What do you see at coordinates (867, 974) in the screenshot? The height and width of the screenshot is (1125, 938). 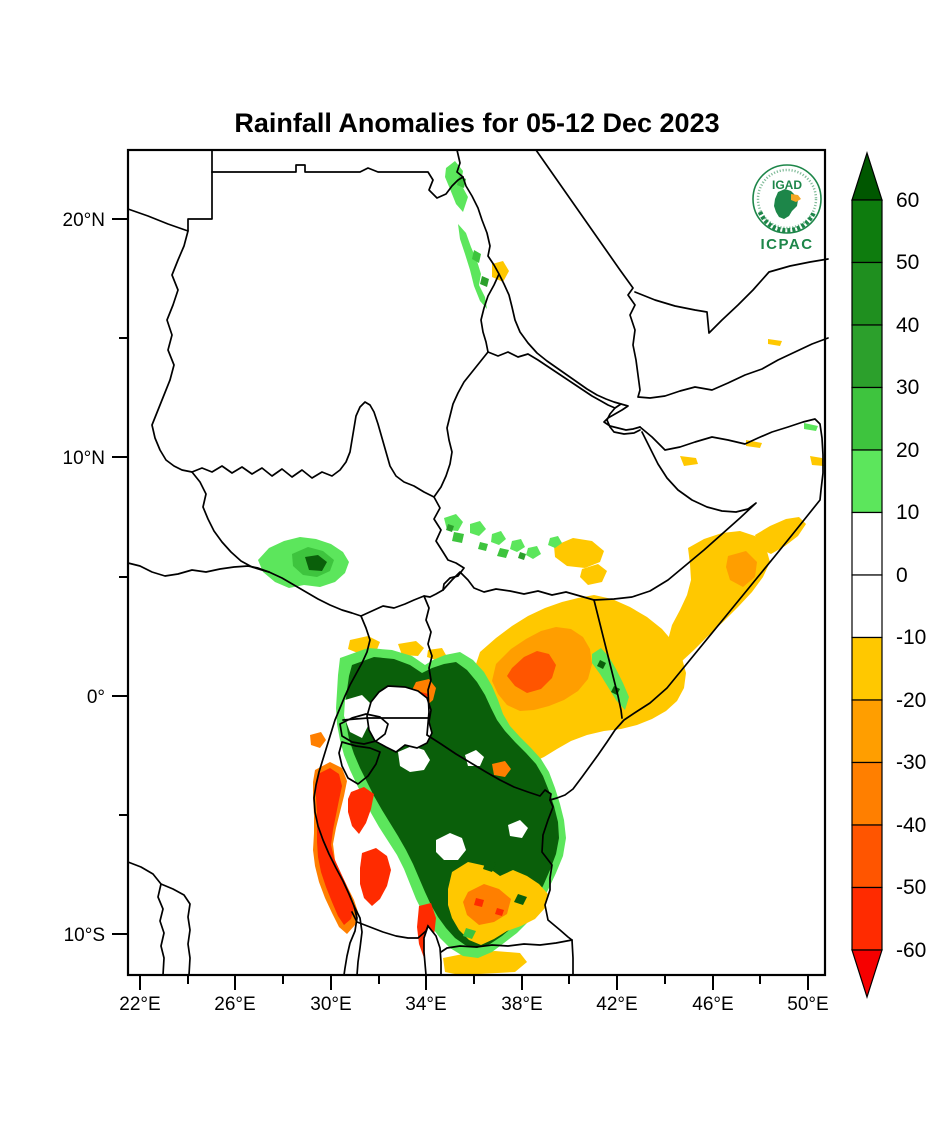 I see `colorbar-arrow-bottom` at bounding box center [867, 974].